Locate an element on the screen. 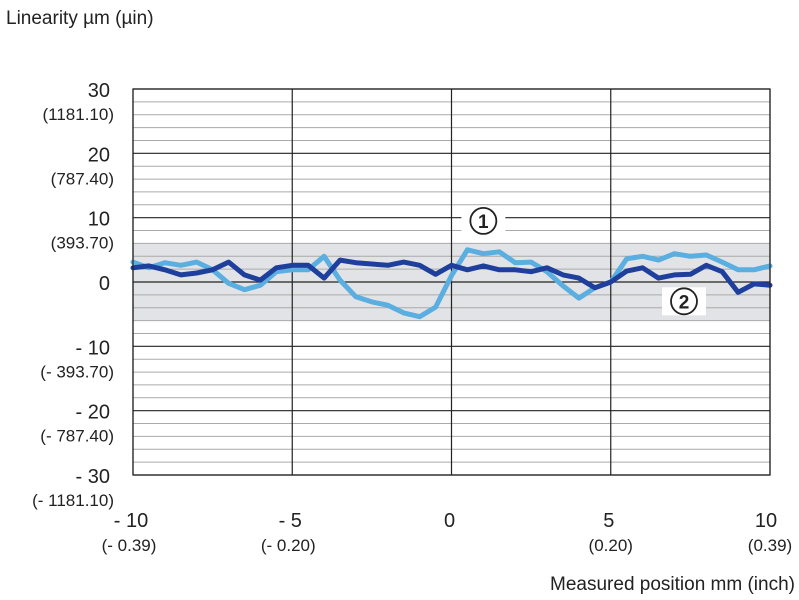  y-tick-sublabel: (- 1181.10) is located at coordinates (73, 500).